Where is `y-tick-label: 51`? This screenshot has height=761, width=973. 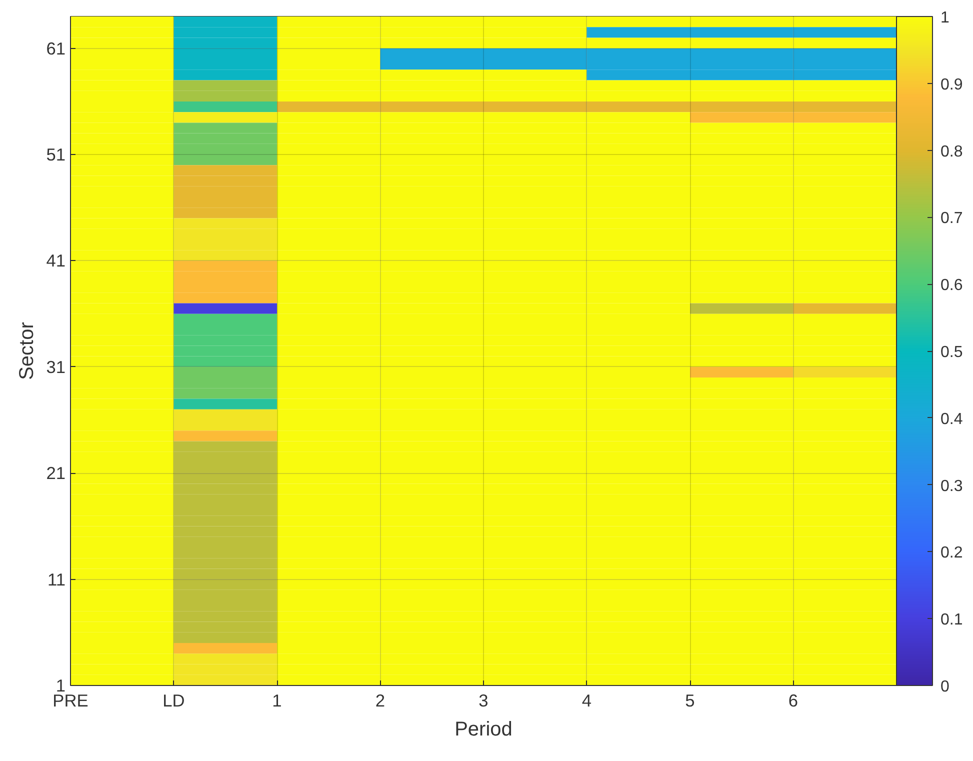
y-tick-label: 51 is located at coordinates (56, 154).